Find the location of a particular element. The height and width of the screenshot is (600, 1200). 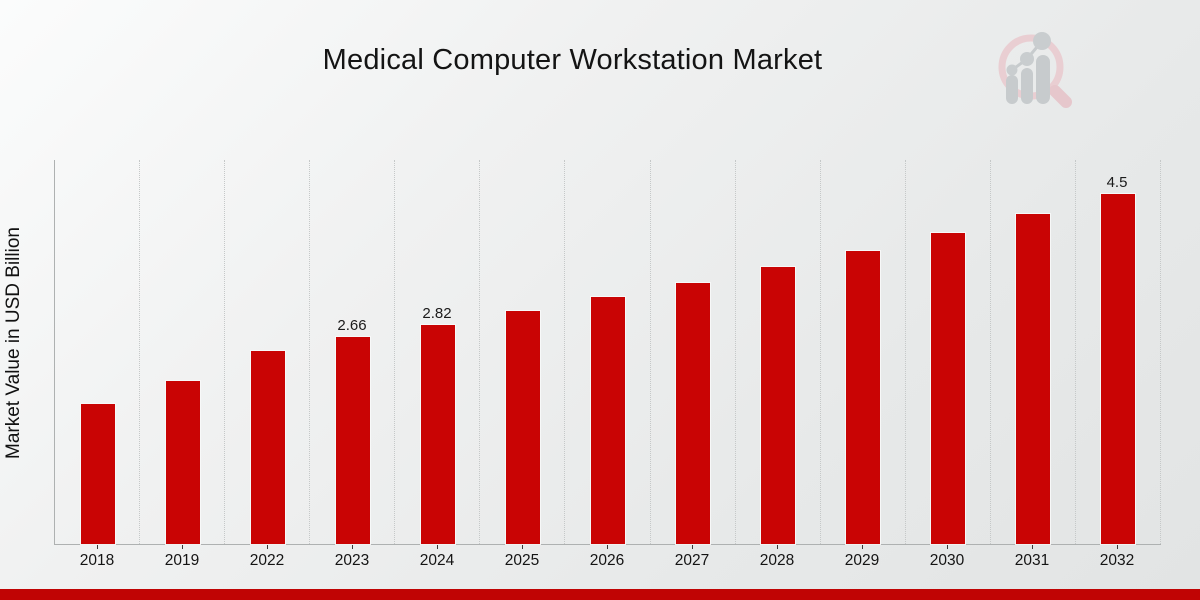

bar-2031 is located at coordinates (1033, 379).